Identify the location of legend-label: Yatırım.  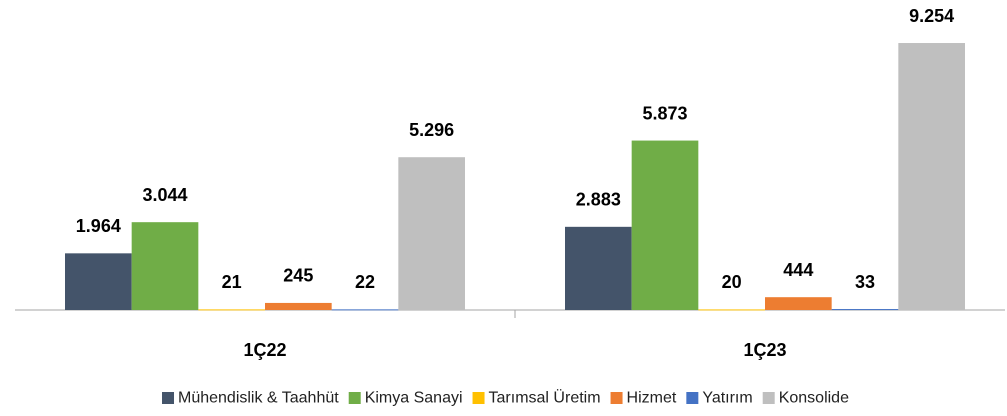
(727, 398).